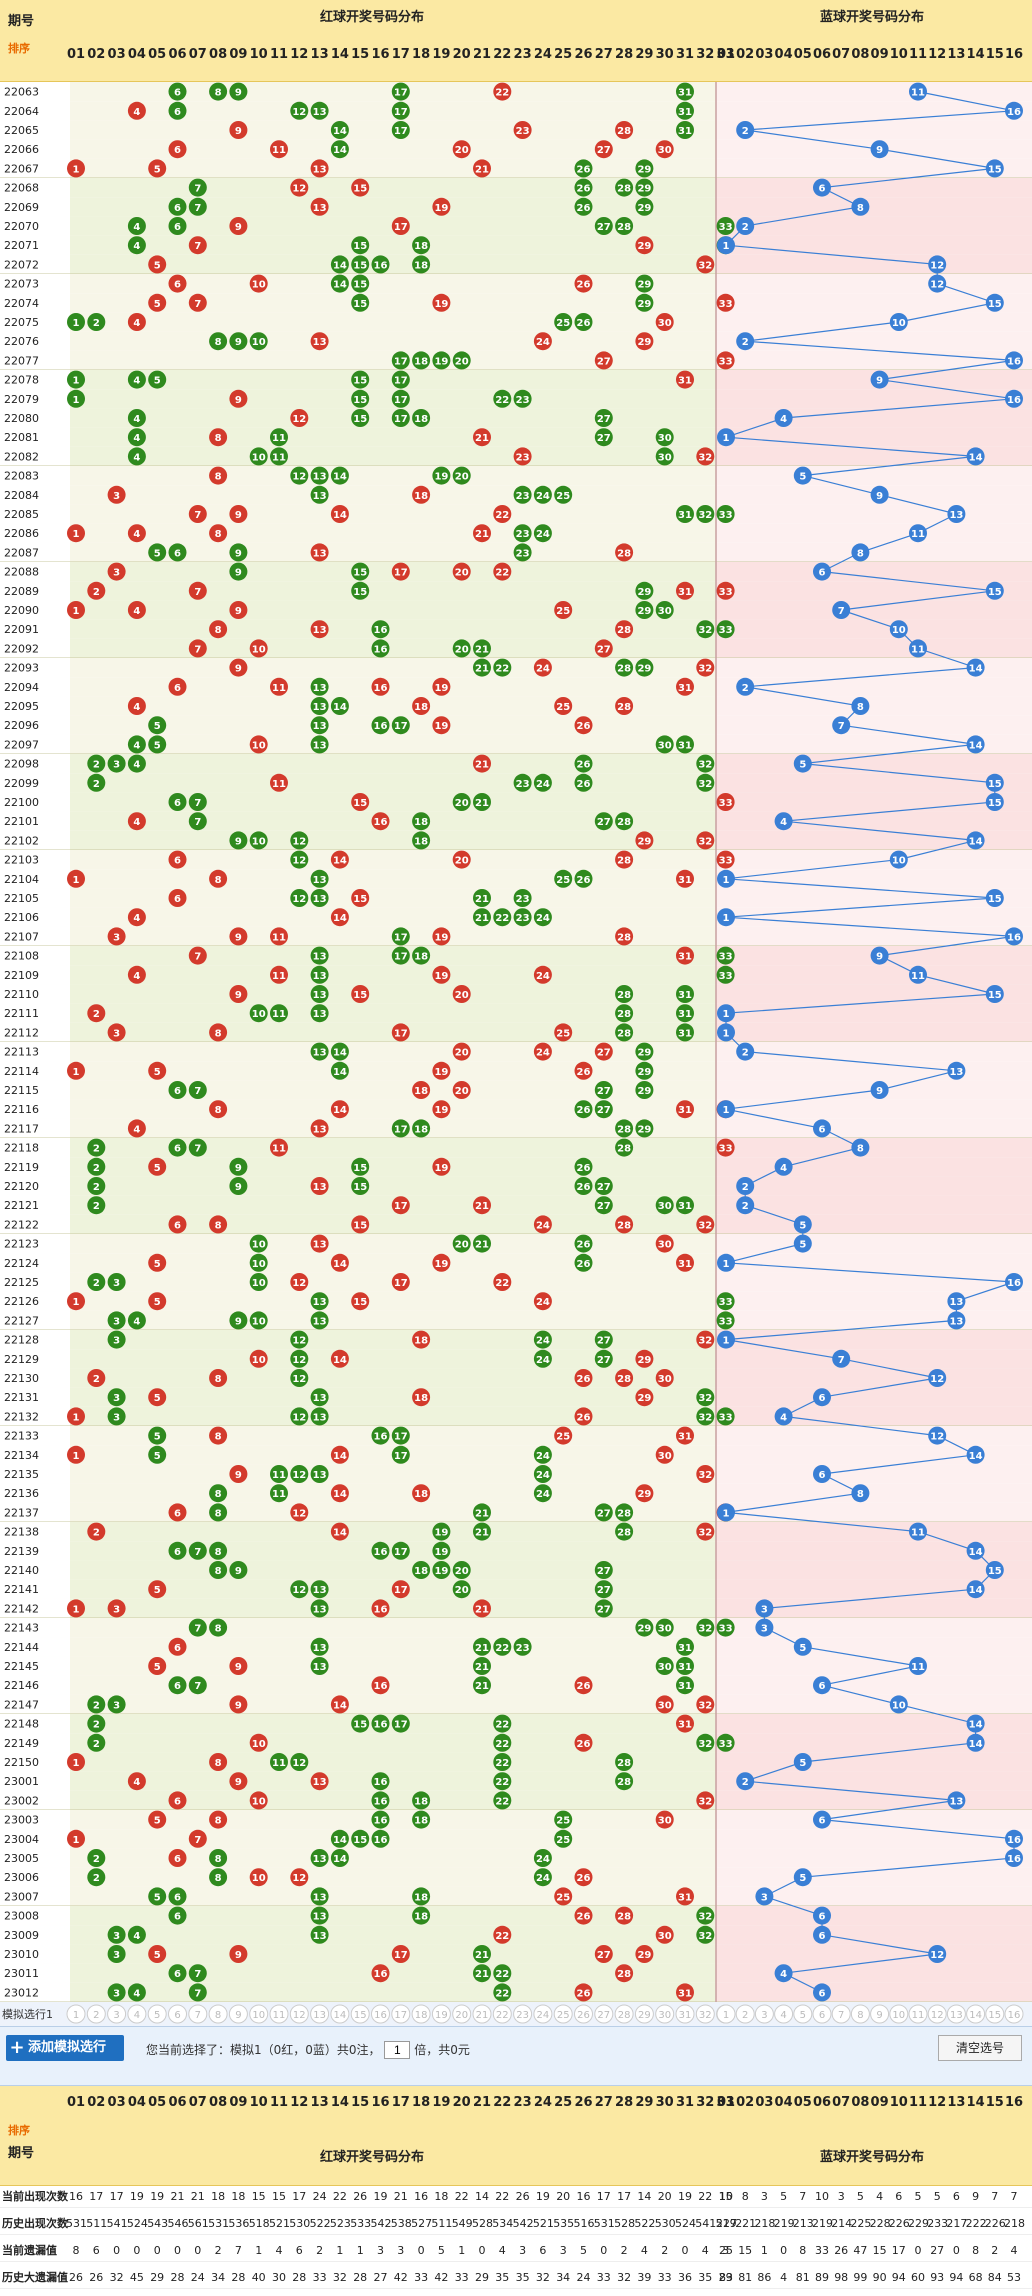  Describe the element at coordinates (726, 2015) in the screenshot. I see `sim-blue-number: 1` at that location.